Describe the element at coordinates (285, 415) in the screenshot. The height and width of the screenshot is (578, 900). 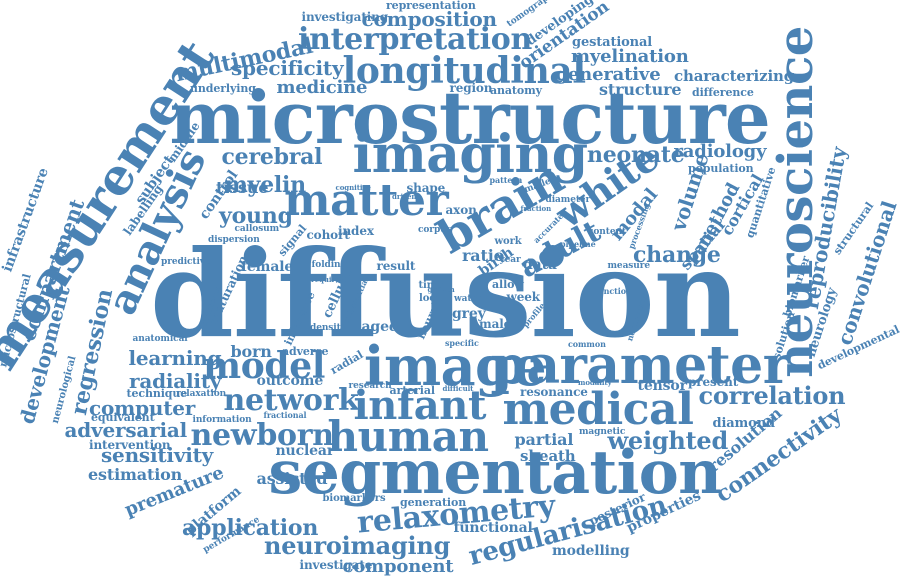
I see `word-fractional: fractional` at that location.